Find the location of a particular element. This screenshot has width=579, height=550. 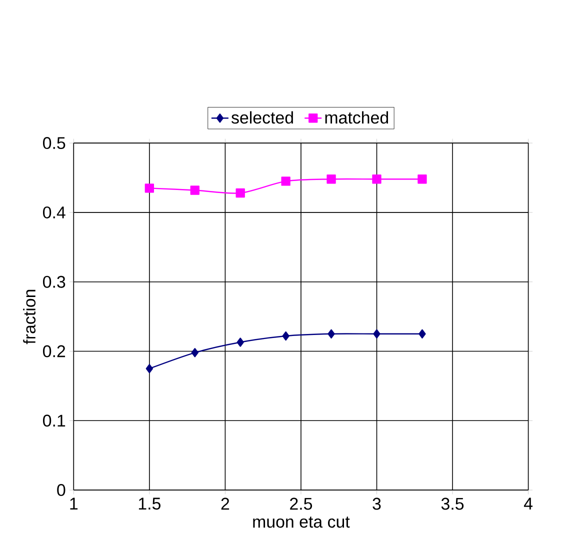

y-tick-label: 0.4 is located at coordinates (54, 212).